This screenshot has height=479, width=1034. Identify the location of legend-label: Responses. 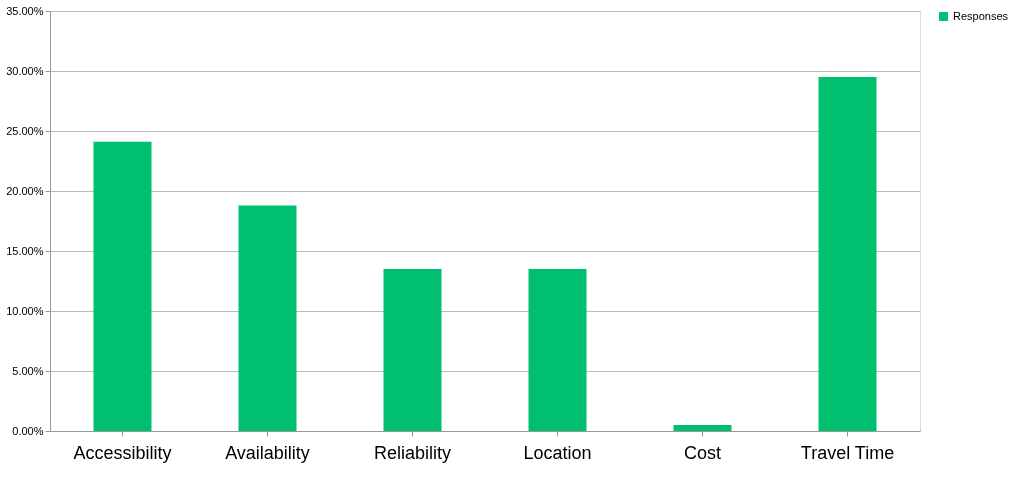
(981, 15).